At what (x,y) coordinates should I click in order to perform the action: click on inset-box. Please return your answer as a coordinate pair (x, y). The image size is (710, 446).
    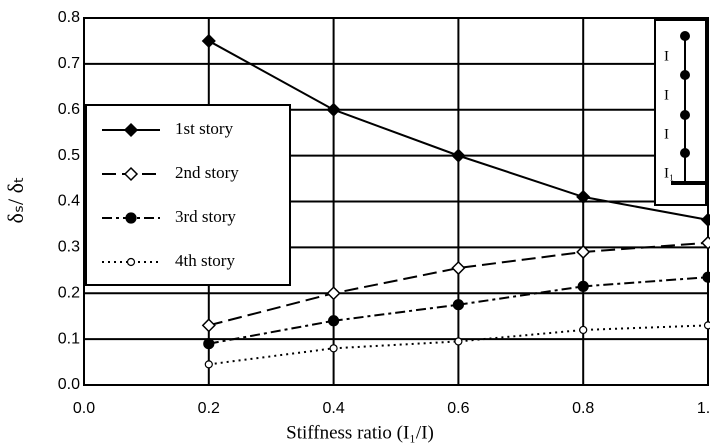
    Looking at the image, I should click on (680, 112).